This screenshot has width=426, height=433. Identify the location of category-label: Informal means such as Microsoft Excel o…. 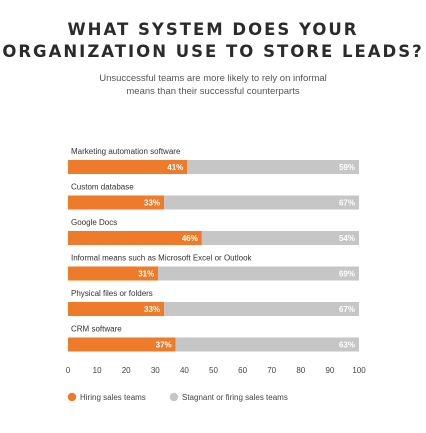
(162, 258).